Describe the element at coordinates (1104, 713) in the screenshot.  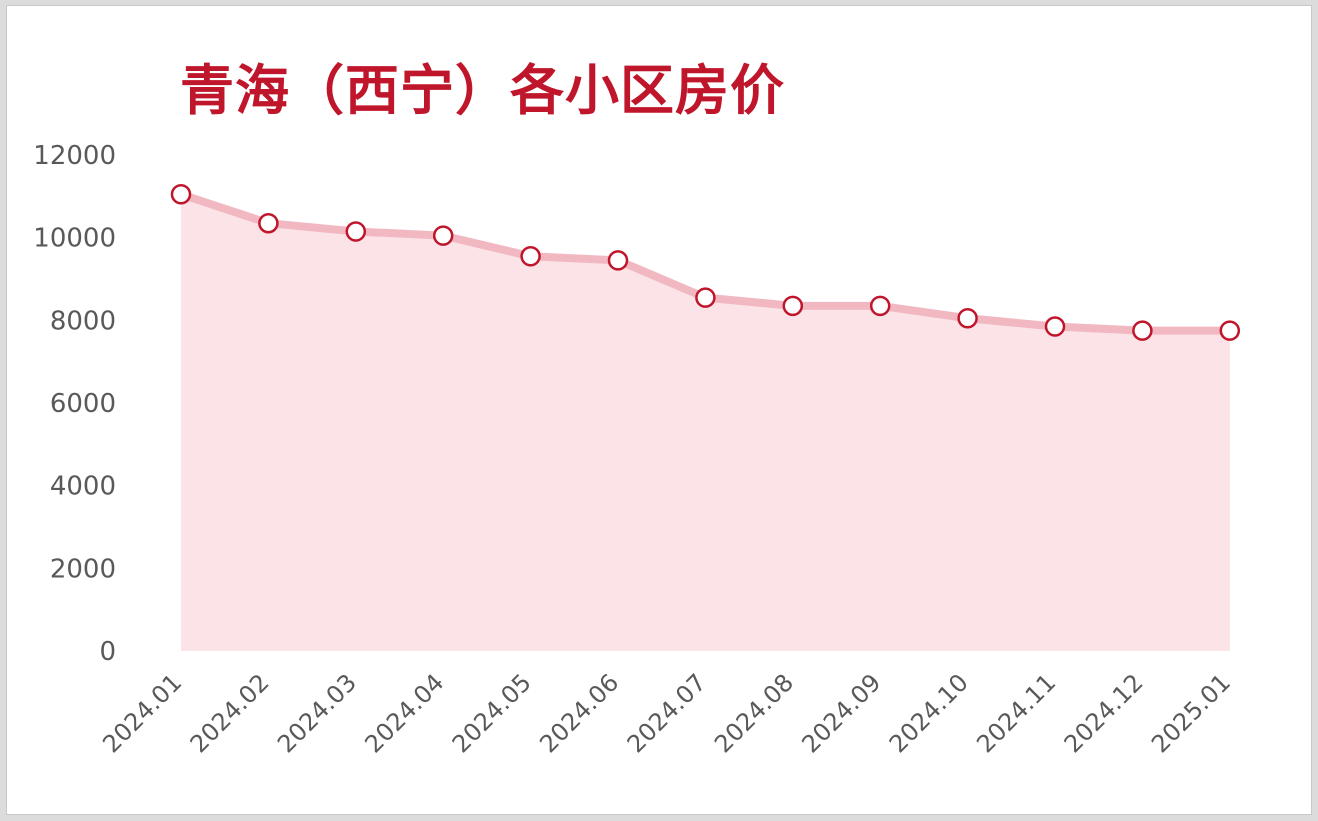
I see `x-tick-label: 2024.12` at that location.